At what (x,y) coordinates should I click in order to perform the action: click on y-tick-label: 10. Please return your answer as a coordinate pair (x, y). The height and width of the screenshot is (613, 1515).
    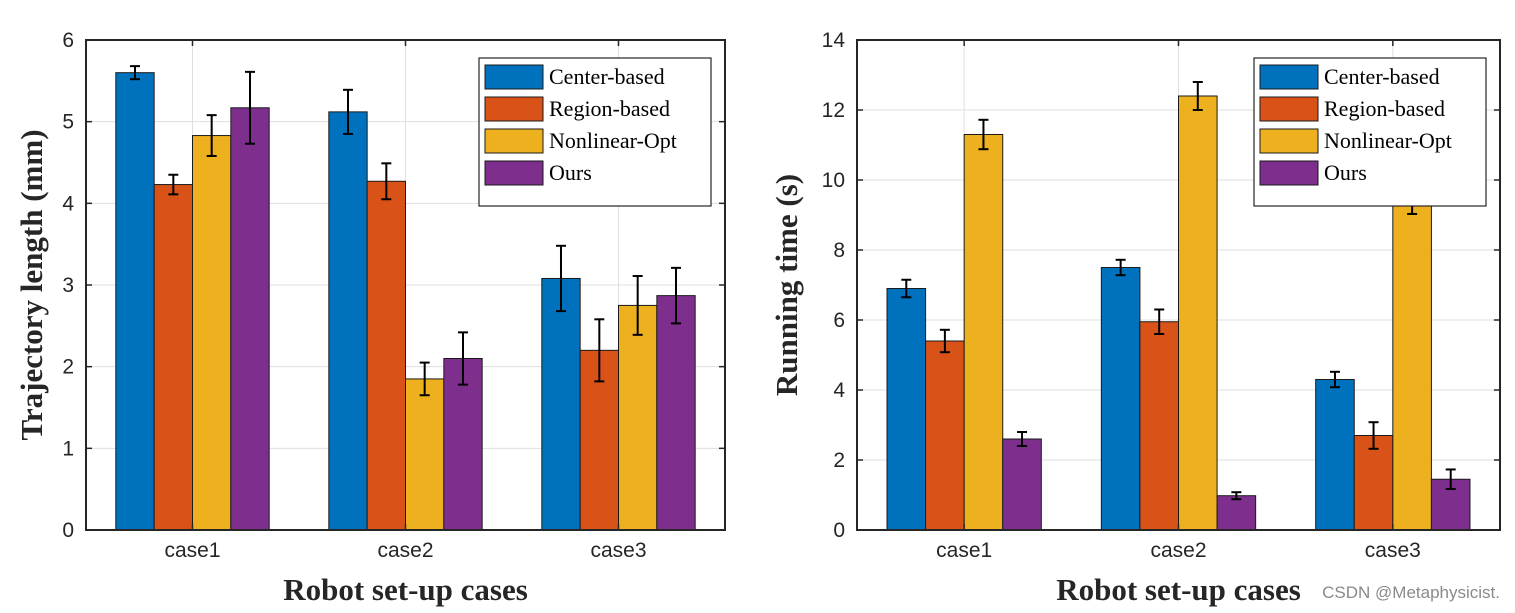
    Looking at the image, I should click on (833, 180).